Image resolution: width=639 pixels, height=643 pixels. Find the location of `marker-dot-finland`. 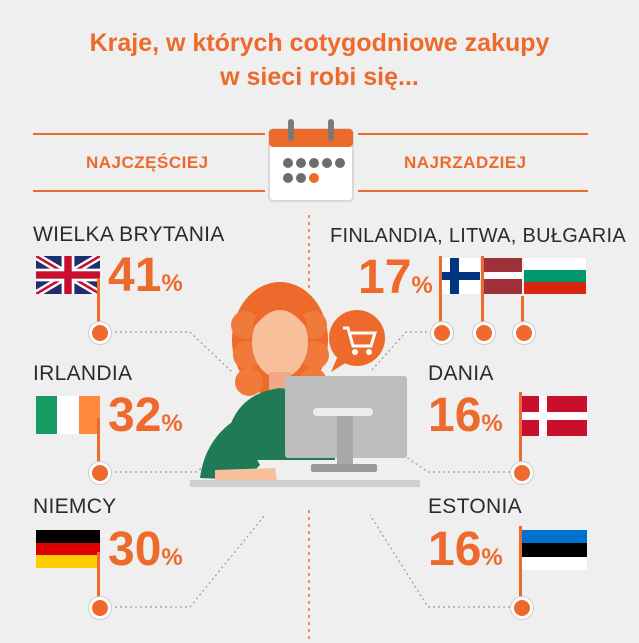

marker-dot-finland is located at coordinates (442, 333).